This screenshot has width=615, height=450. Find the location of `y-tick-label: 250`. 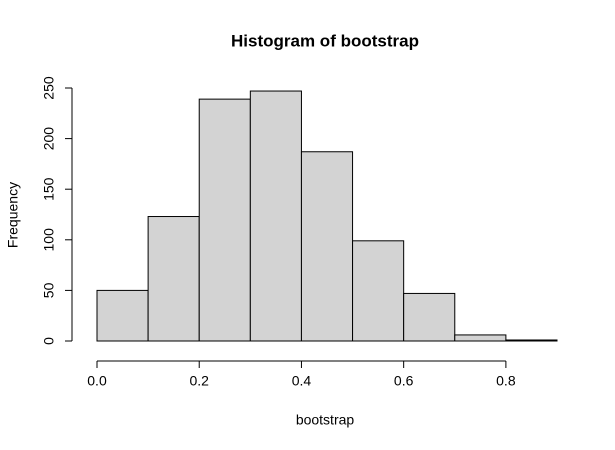

y-tick-label: 250 is located at coordinates (49, 88).